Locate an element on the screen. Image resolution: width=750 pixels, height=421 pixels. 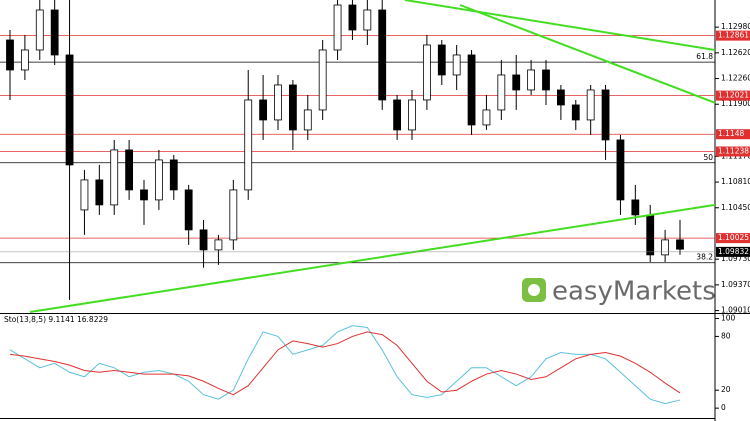
level-label: 1.11238 is located at coordinates (733, 151).